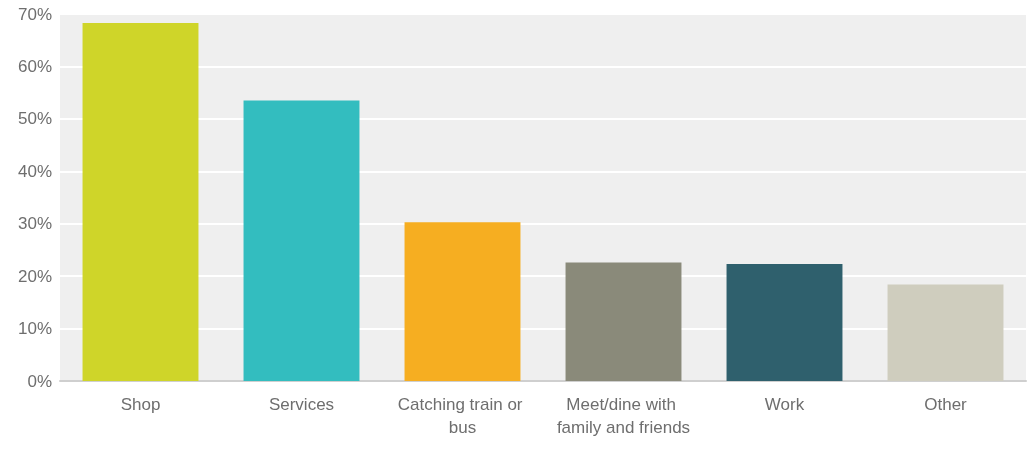  I want to click on x-tick-label: Catching train or bus, so click(462, 416).